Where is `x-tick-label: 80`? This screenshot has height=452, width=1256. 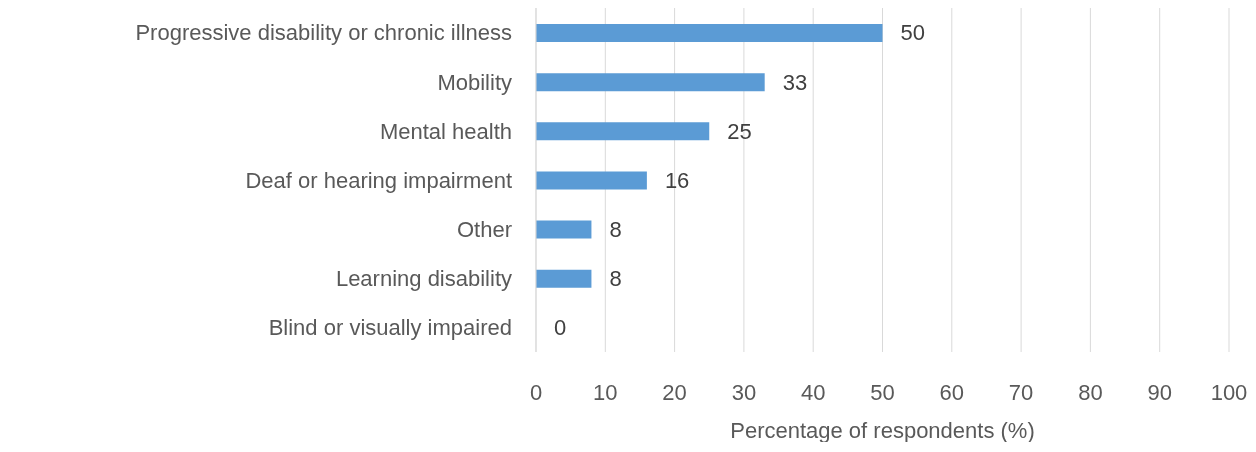
x-tick-label: 80 is located at coordinates (1090, 392).